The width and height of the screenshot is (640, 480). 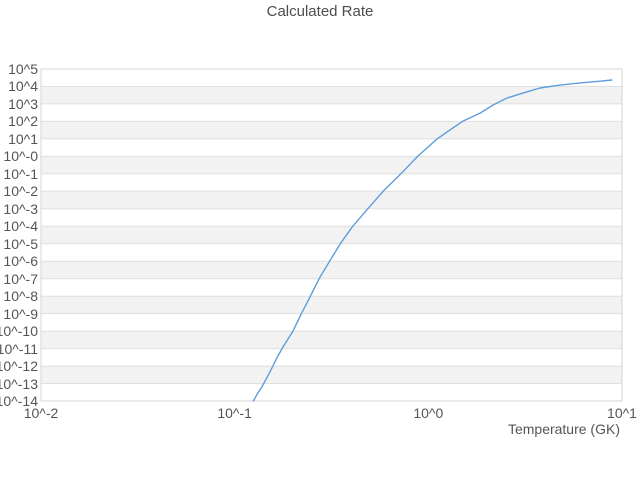 What do you see at coordinates (20, 296) in the screenshot?
I see `y-tick-label: 10^-8` at bounding box center [20, 296].